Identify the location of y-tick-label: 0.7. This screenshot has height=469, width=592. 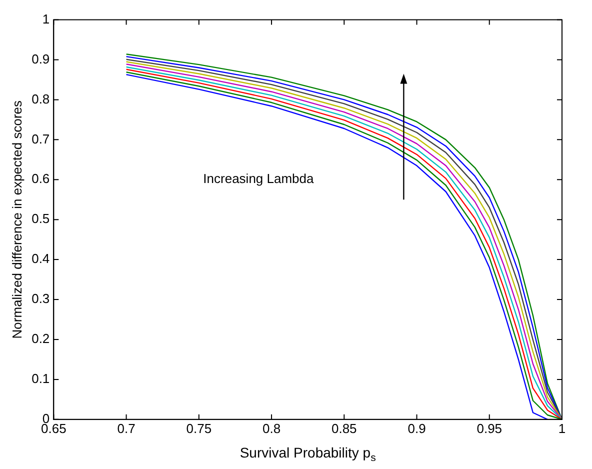
(41, 138).